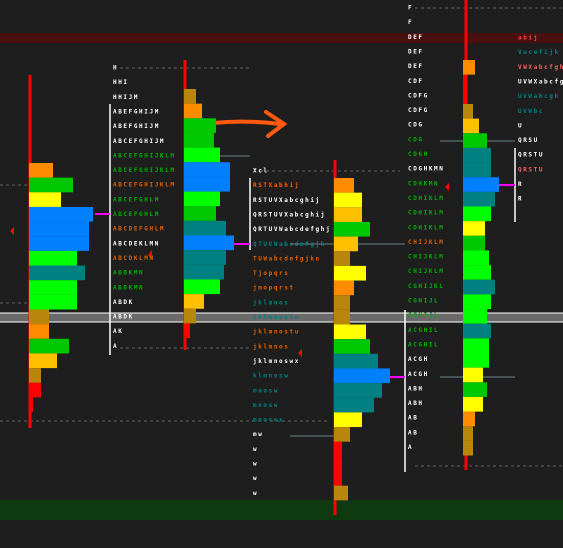 The image size is (563, 548). Describe the element at coordinates (416, 125) in the screenshot. I see `tpo-letters: CDG` at that location.